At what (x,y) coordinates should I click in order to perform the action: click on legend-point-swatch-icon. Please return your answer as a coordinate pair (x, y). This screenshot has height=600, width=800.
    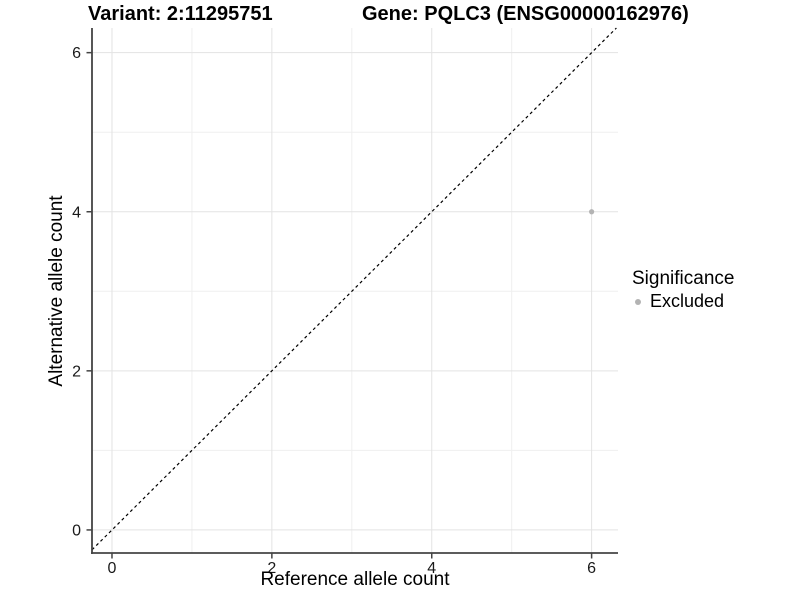
    Looking at the image, I should click on (638, 301).